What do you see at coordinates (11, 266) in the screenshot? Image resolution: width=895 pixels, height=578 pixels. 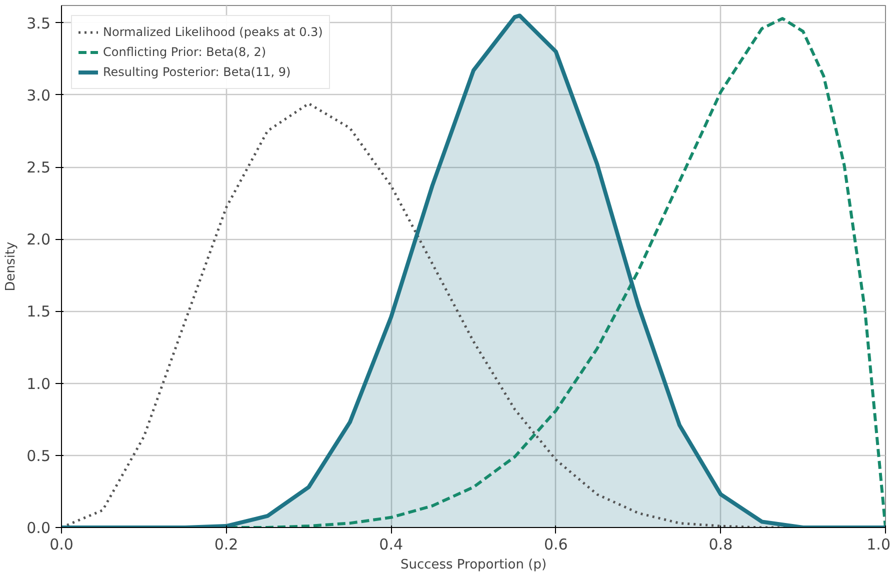 I see `y-axis-title: Density` at bounding box center [11, 266].